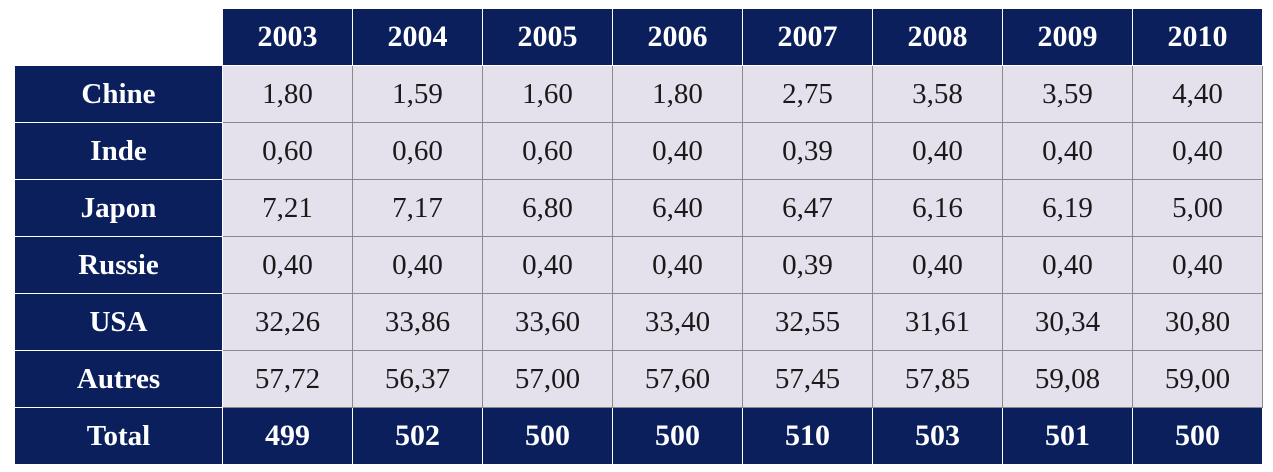 The width and height of the screenshot is (1273, 472). Describe the element at coordinates (1197, 37) in the screenshot. I see `year-header: 2010` at that location.